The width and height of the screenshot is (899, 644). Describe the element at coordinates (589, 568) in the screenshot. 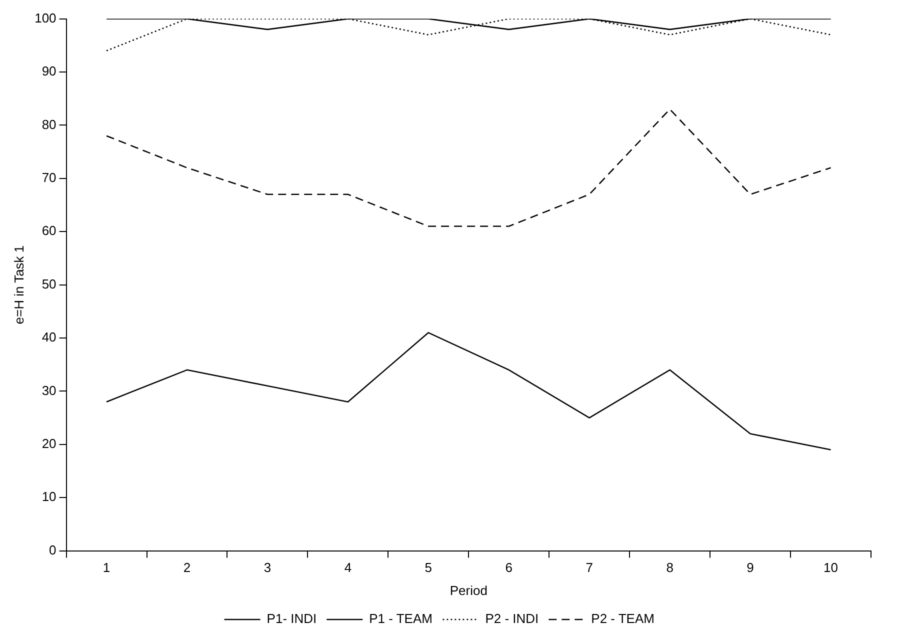

I see `x-tick-label: 7` at that location.